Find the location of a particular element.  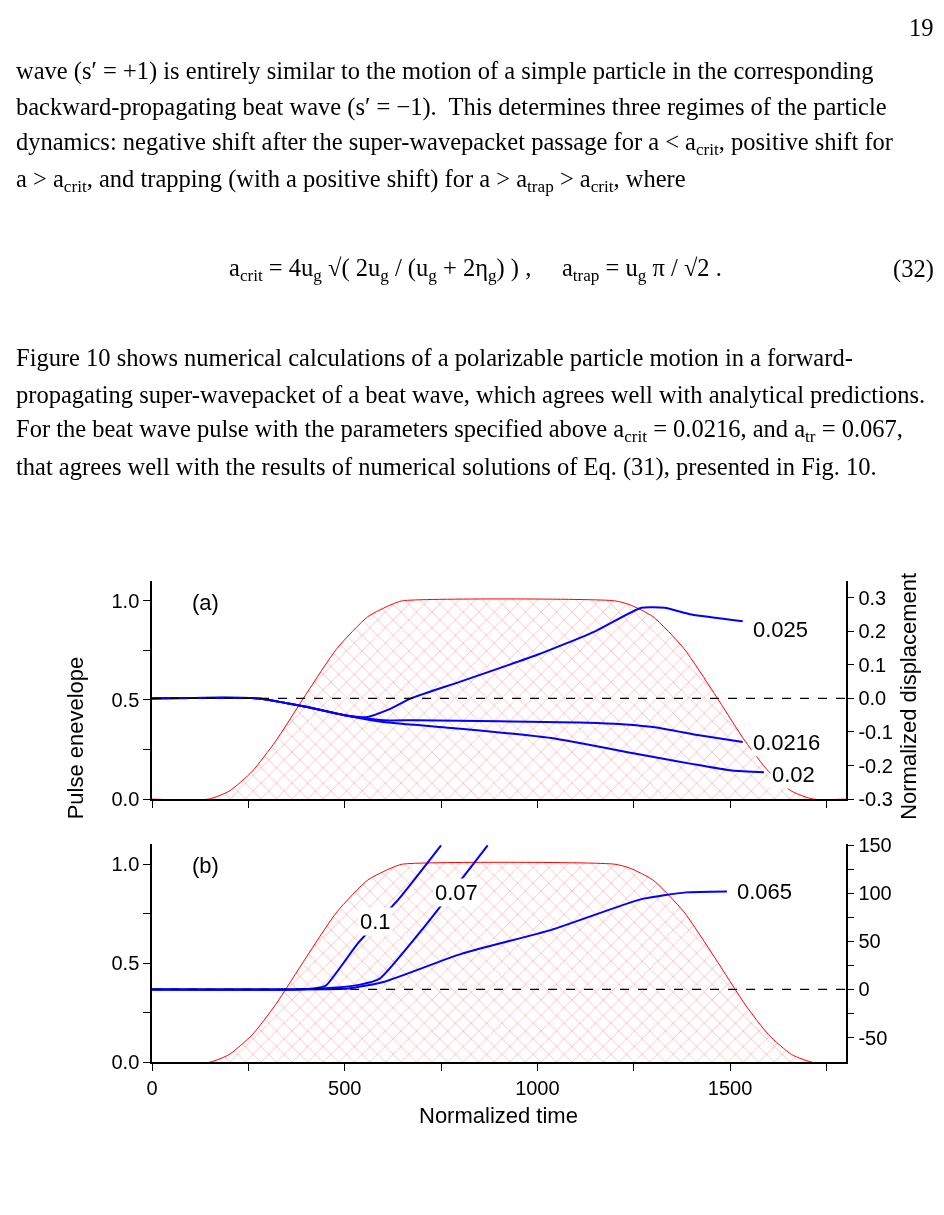

series-label: 0.07 is located at coordinates (456, 892).